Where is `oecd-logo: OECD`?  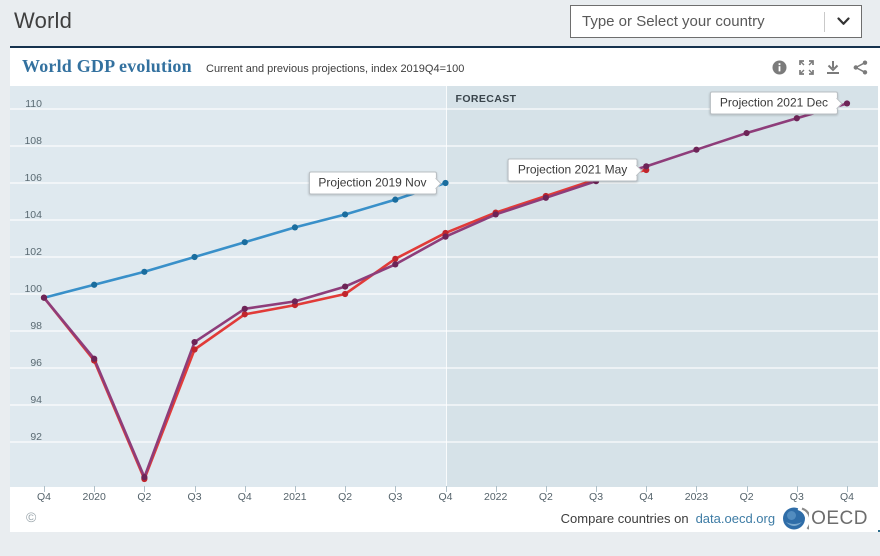
oecd-logo: OECD is located at coordinates (825, 518).